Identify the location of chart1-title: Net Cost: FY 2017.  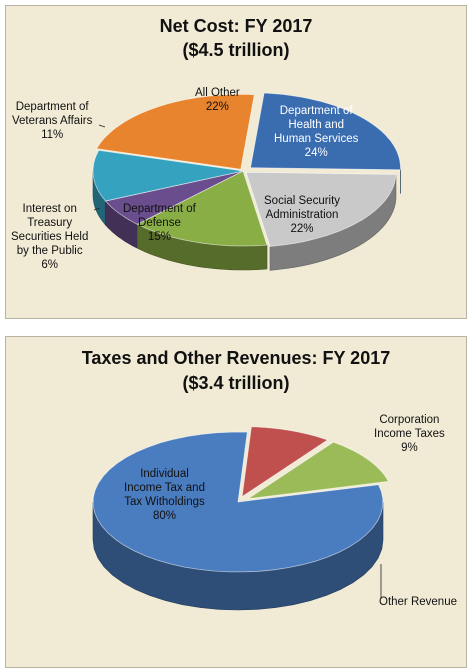
(236, 26).